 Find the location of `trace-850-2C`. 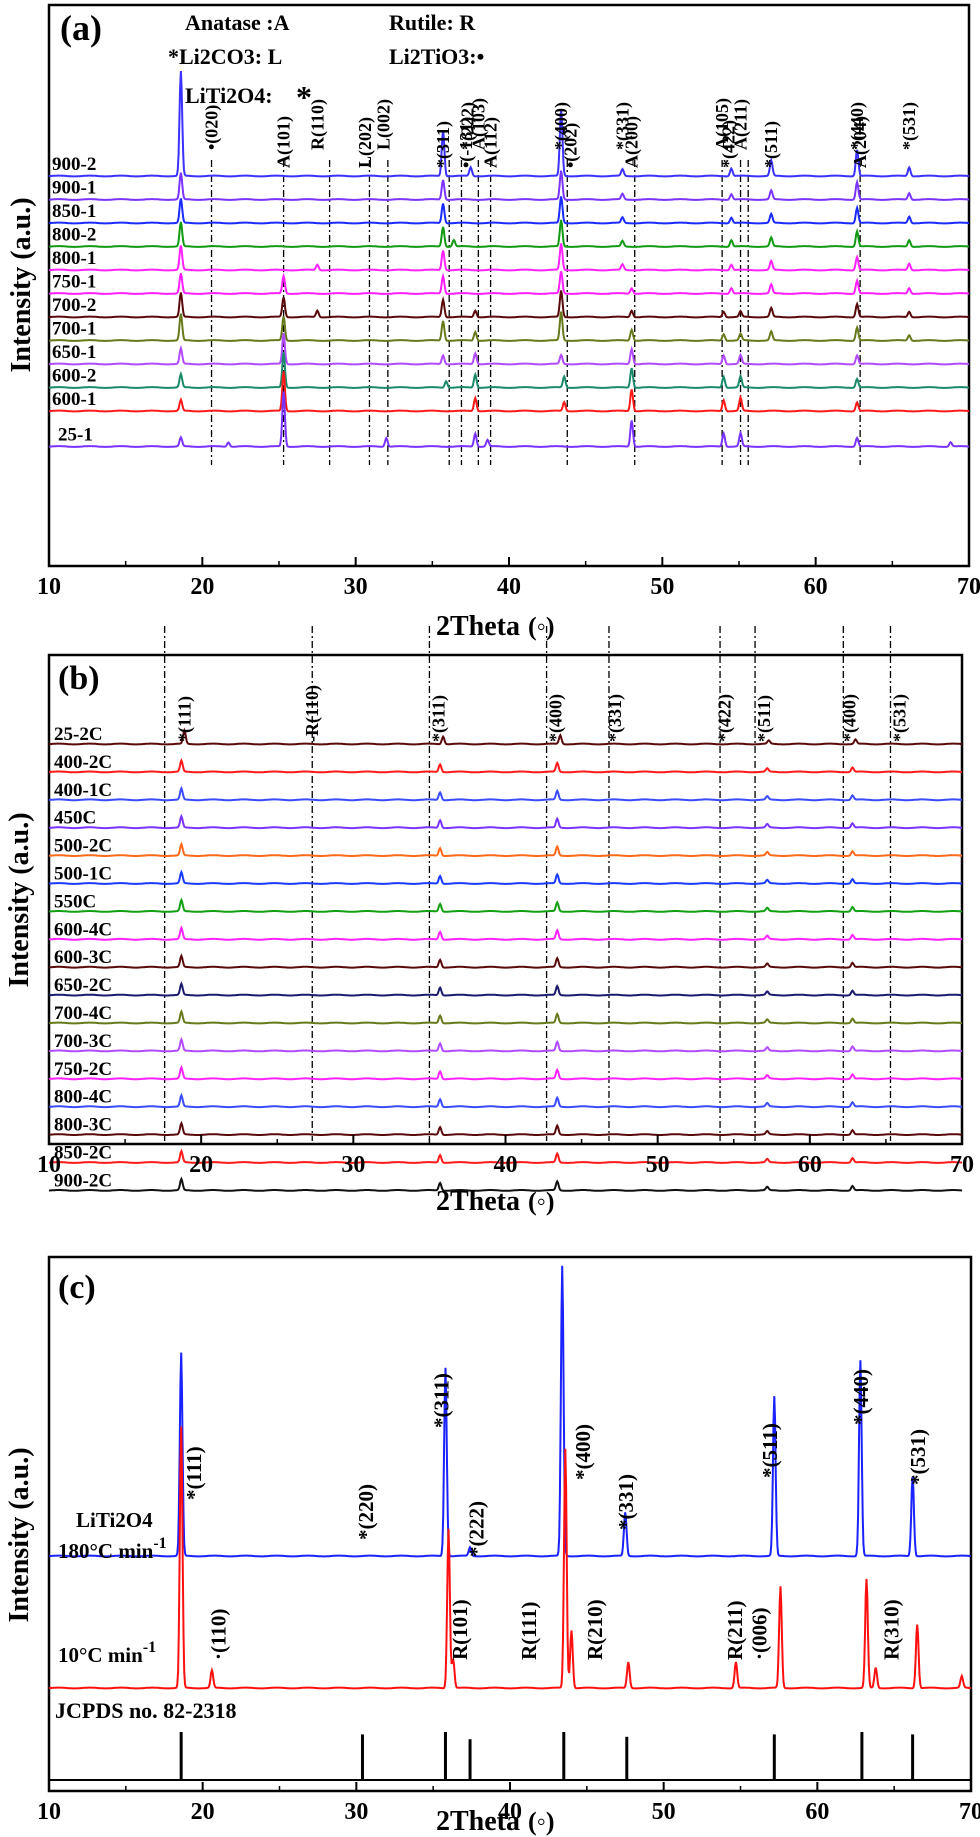

trace-850-2C is located at coordinates (505, 1156).